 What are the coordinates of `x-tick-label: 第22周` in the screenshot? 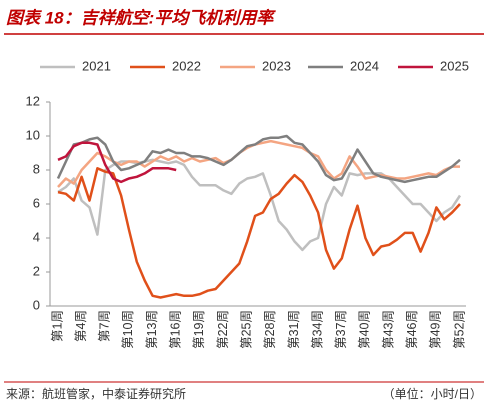 It's located at (223, 329).